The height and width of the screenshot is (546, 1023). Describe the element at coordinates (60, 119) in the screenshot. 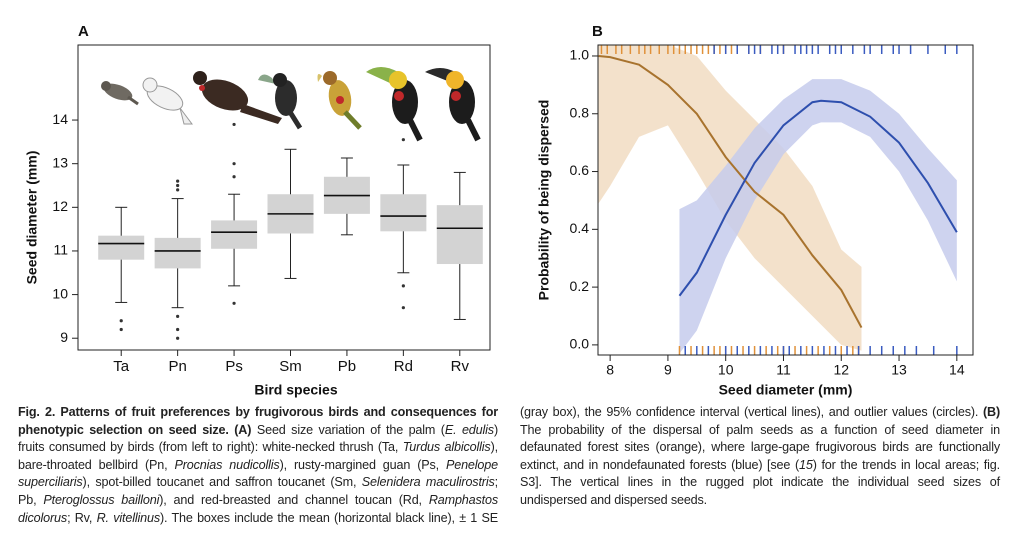

I see `y-tick-label: 14` at that location.